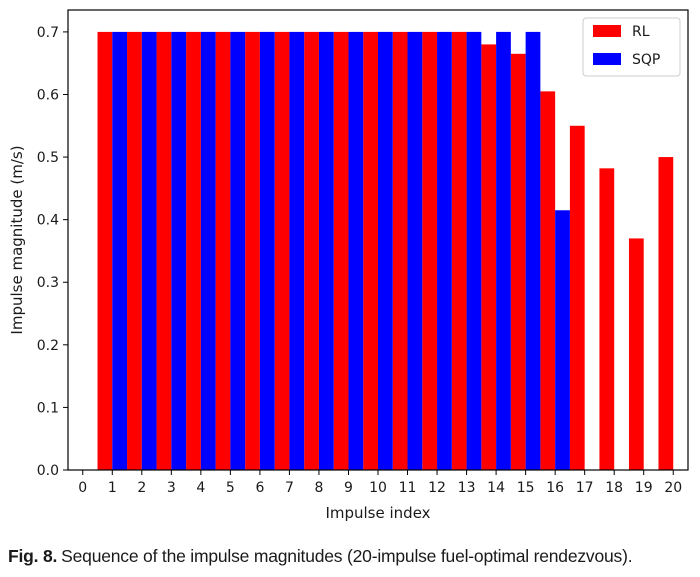 The height and width of the screenshot is (577, 700). Describe the element at coordinates (17, 239) in the screenshot. I see `y-axis-label: Impulse magnitude (m/s)` at that location.